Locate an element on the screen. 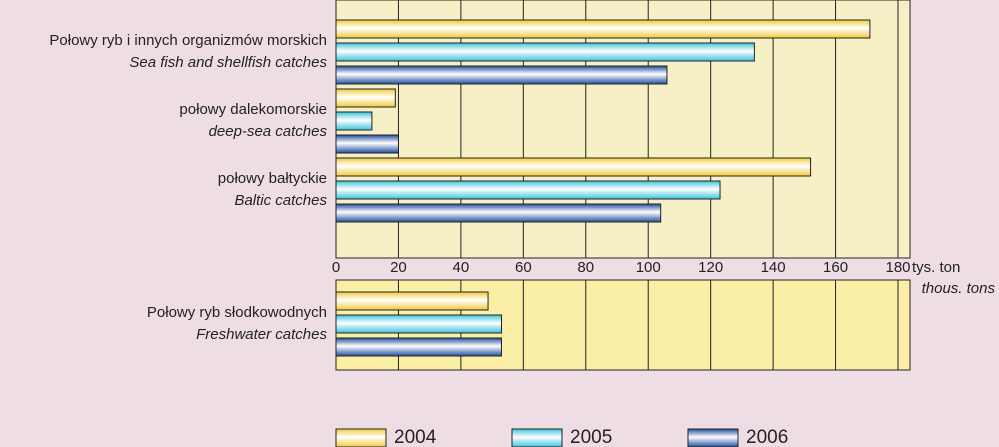  category-label-en: Freshwater catches is located at coordinates (261, 334).